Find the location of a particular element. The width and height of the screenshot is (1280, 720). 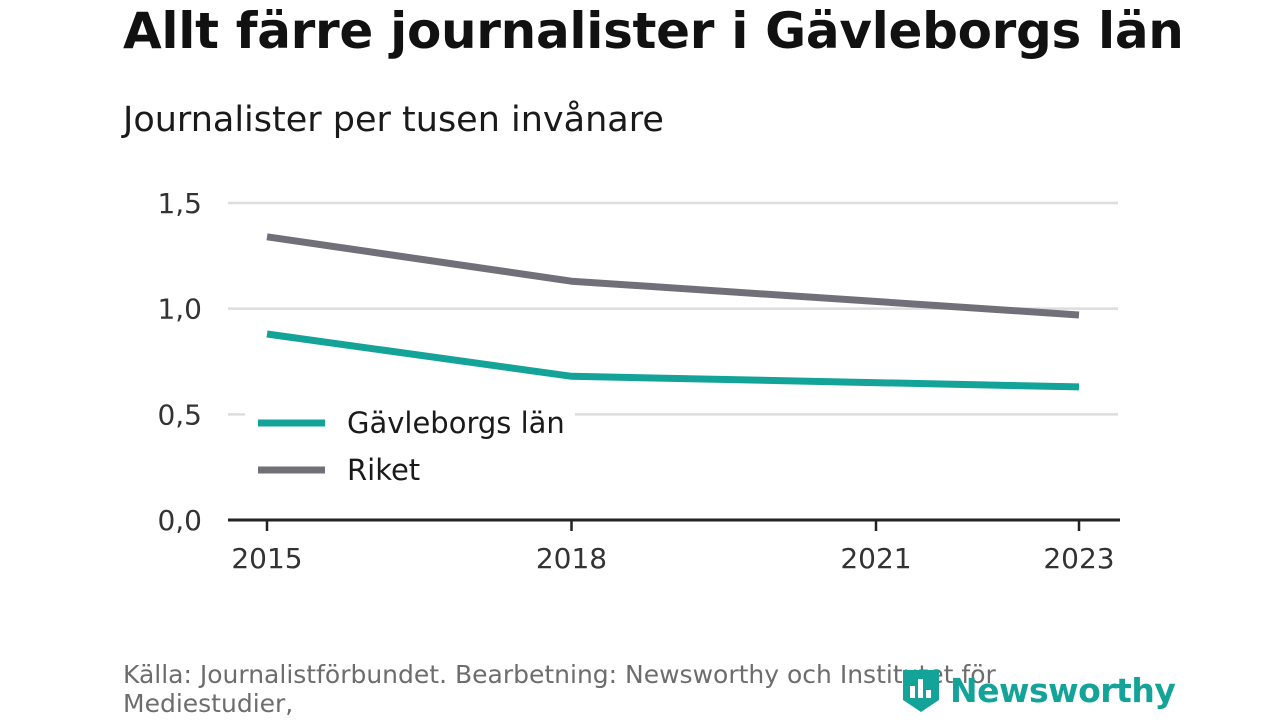

series-lines is located at coordinates (673, 312).